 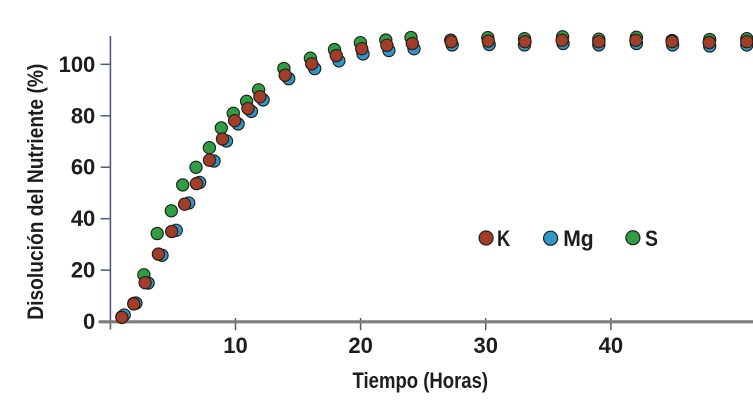 What do you see at coordinates (578, 238) in the screenshot?
I see `svg-text: Mg` at bounding box center [578, 238].